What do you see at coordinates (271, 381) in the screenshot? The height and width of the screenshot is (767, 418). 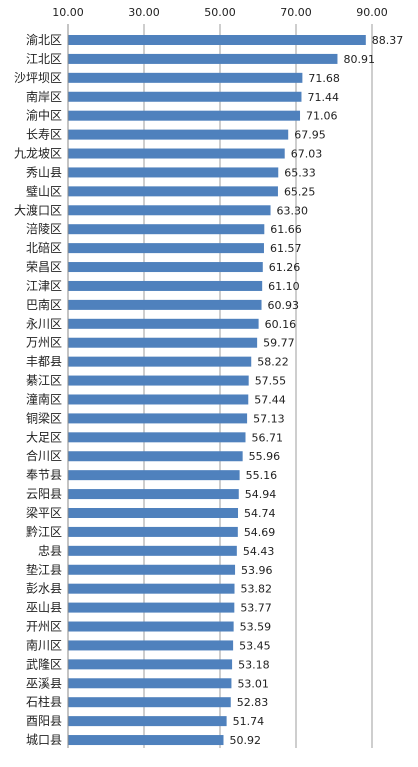 I see `data-label: 57.55` at bounding box center [271, 381].